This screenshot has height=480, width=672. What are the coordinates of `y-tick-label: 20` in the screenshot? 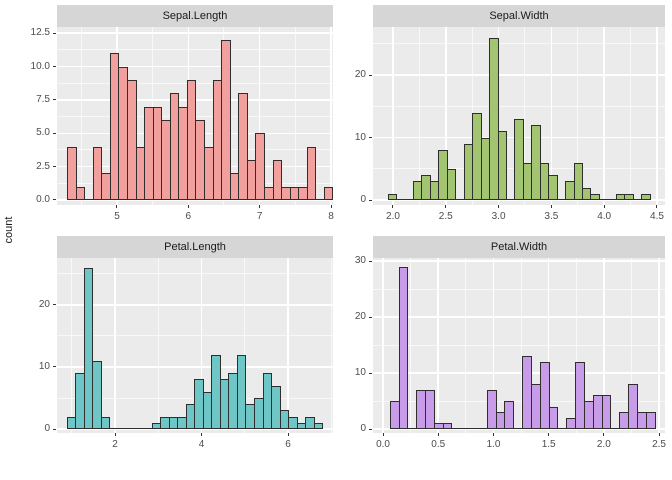 It's located at (360, 317).